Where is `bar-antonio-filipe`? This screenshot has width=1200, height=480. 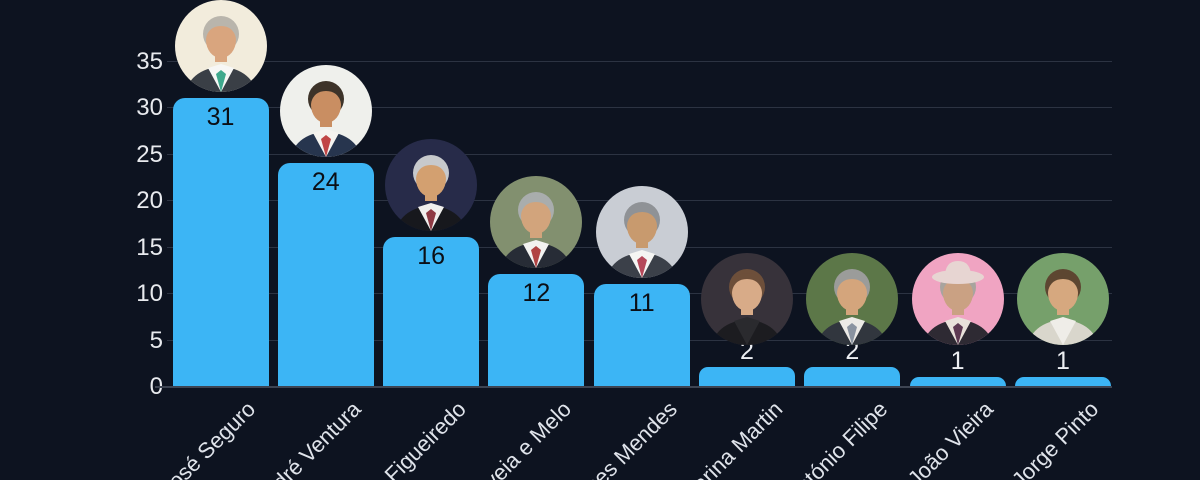 bar-antonio-filipe is located at coordinates (852, 376).